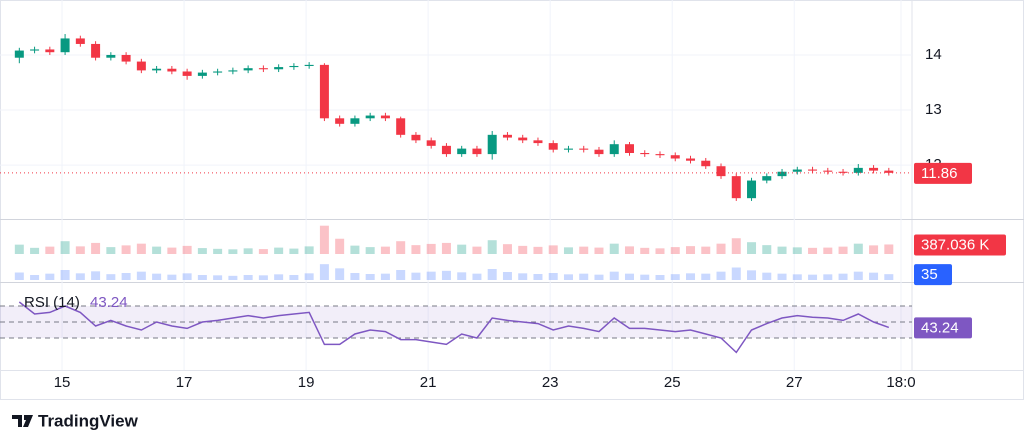  I want to click on price-badge-label: 11.86, so click(939, 173).